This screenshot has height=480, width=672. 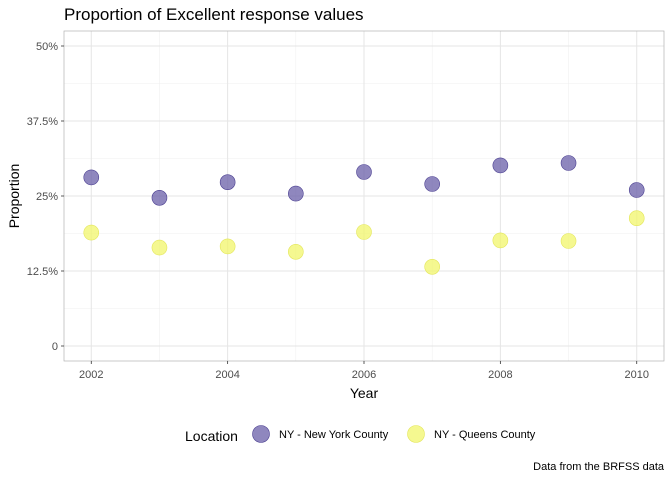 I want to click on y-tick-label: 12.5%, so click(x=42, y=272).